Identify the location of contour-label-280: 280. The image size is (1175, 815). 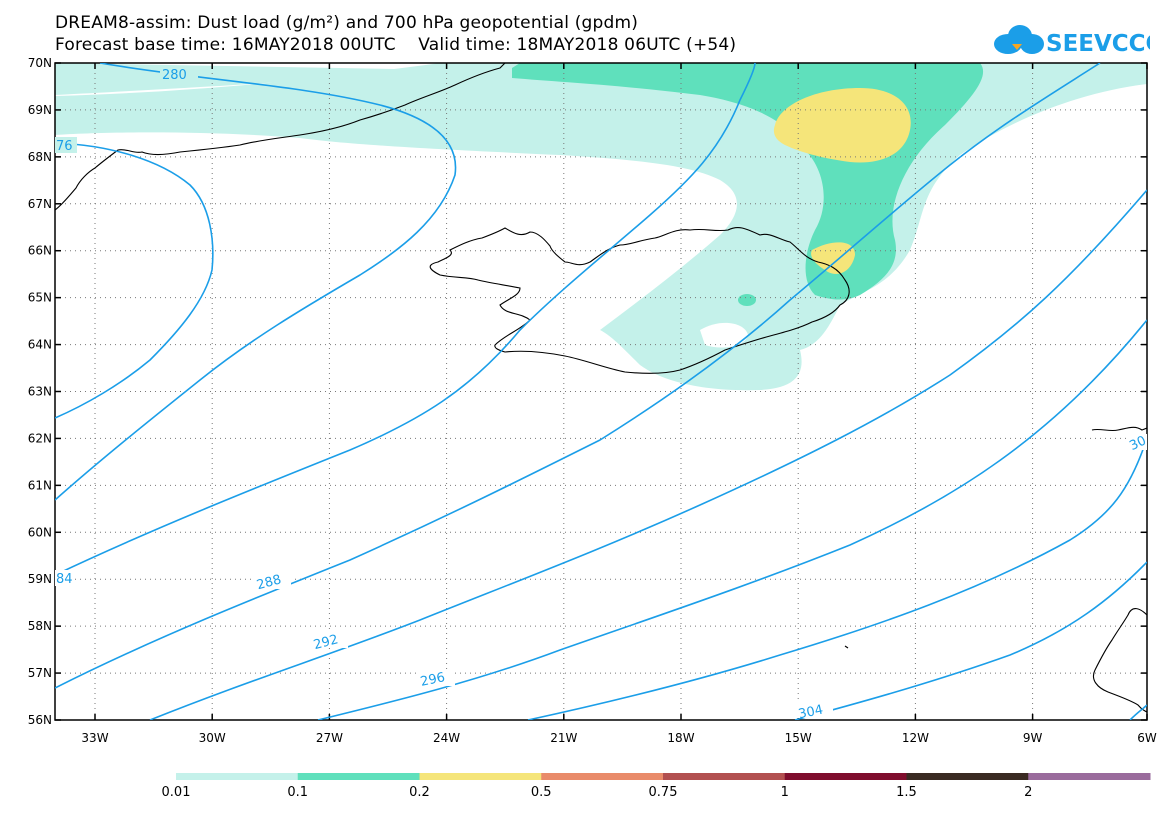
(174, 75).